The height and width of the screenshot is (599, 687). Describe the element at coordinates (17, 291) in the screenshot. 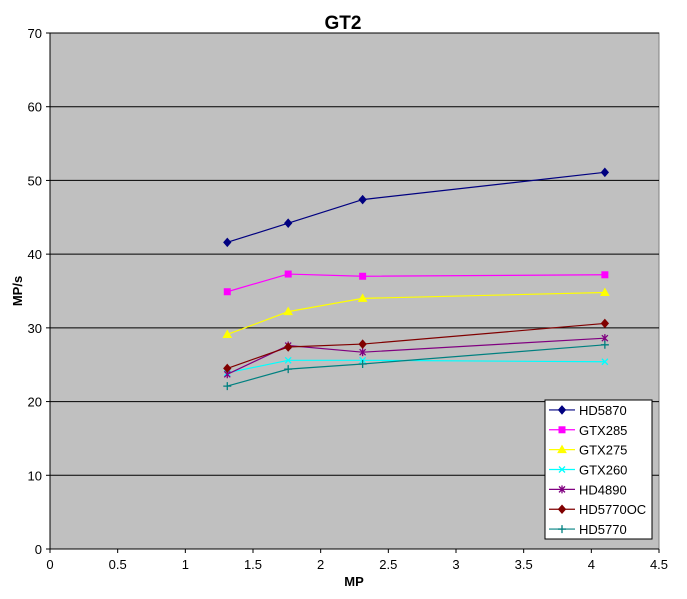

I see `y-axis-title: MP/s` at that location.